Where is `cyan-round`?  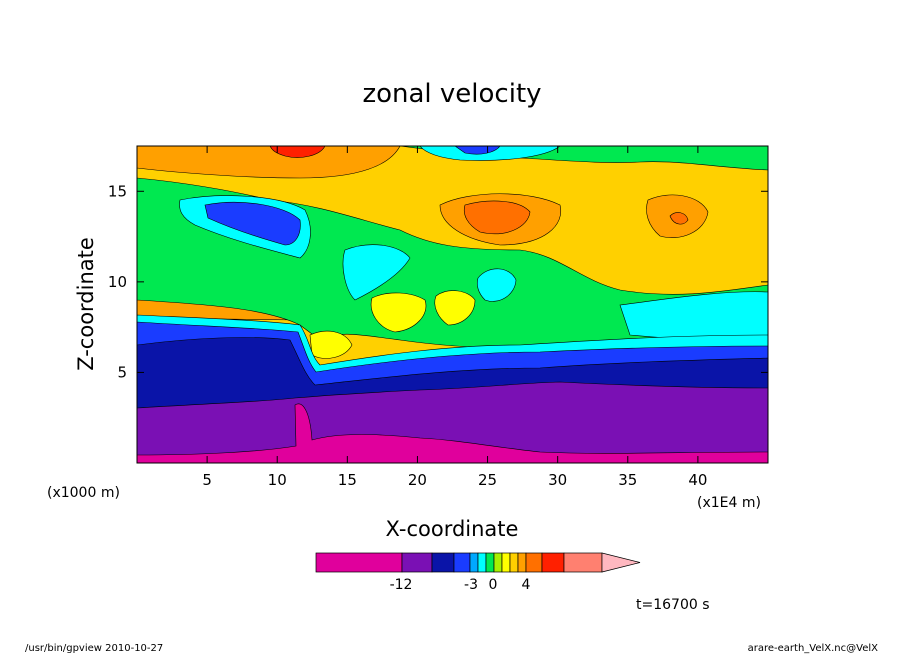
cyan-round is located at coordinates (496, 285).